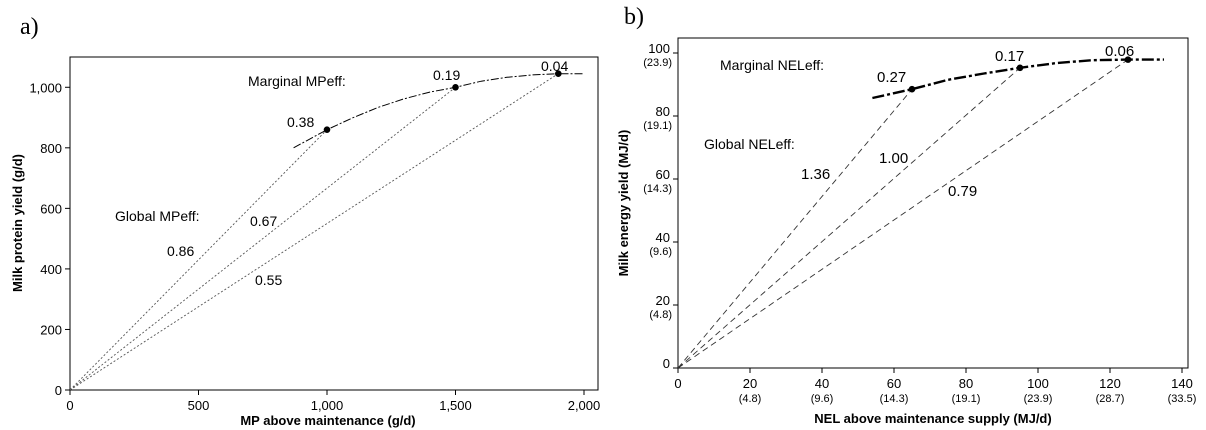 The width and height of the screenshot is (1206, 430). What do you see at coordinates (663, 111) in the screenshot?
I see `y-tick-label: 80` at bounding box center [663, 111].